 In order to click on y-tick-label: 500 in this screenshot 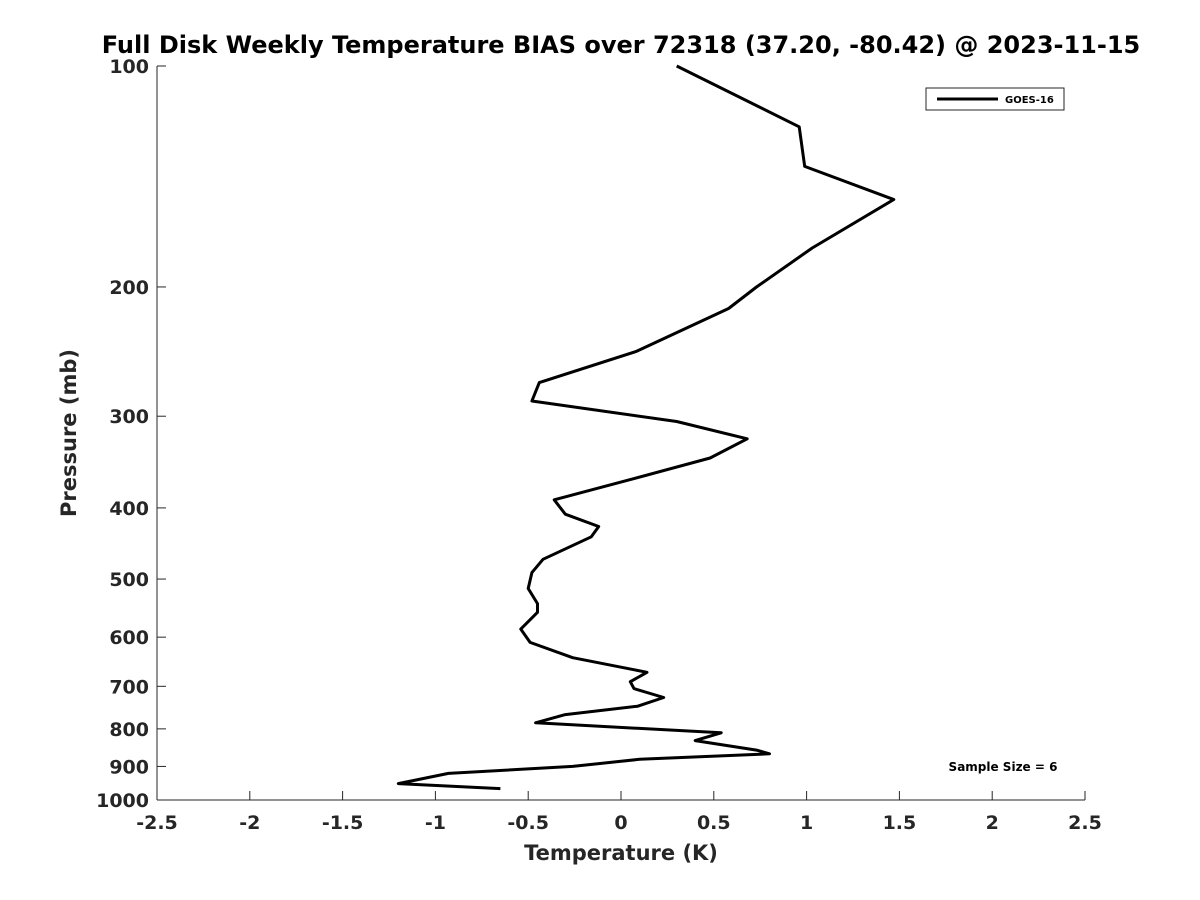, I will do `click(129, 580)`.